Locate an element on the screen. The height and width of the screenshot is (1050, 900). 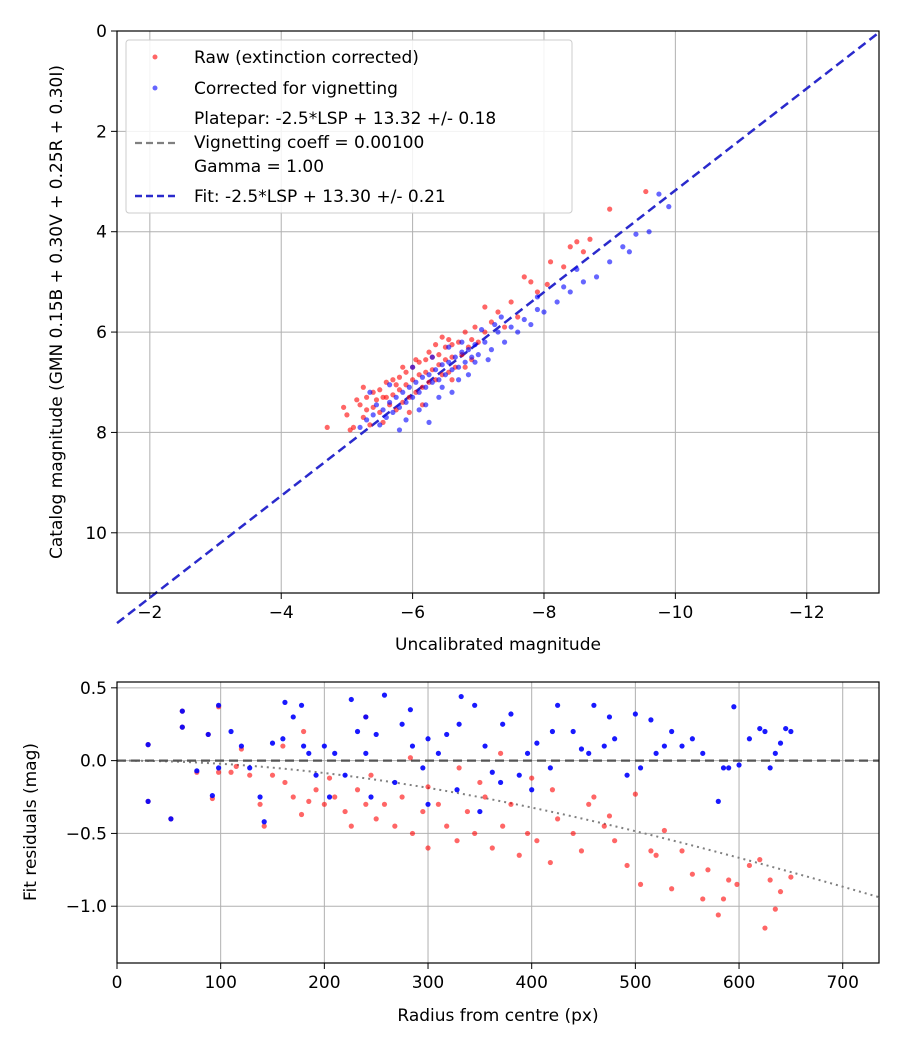
calibration-y-tick-label: 6 is located at coordinates (101, 333).